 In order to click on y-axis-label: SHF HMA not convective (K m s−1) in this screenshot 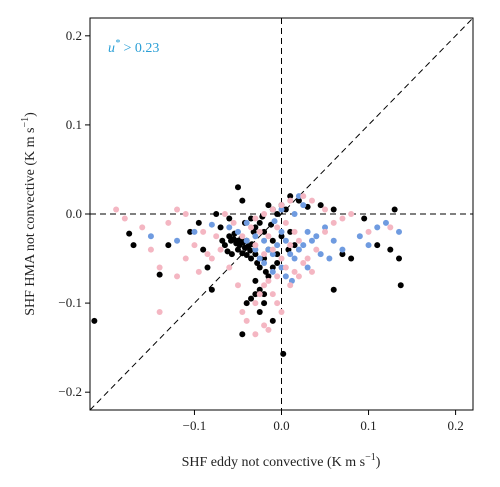, I will do `click(29, 214)`.